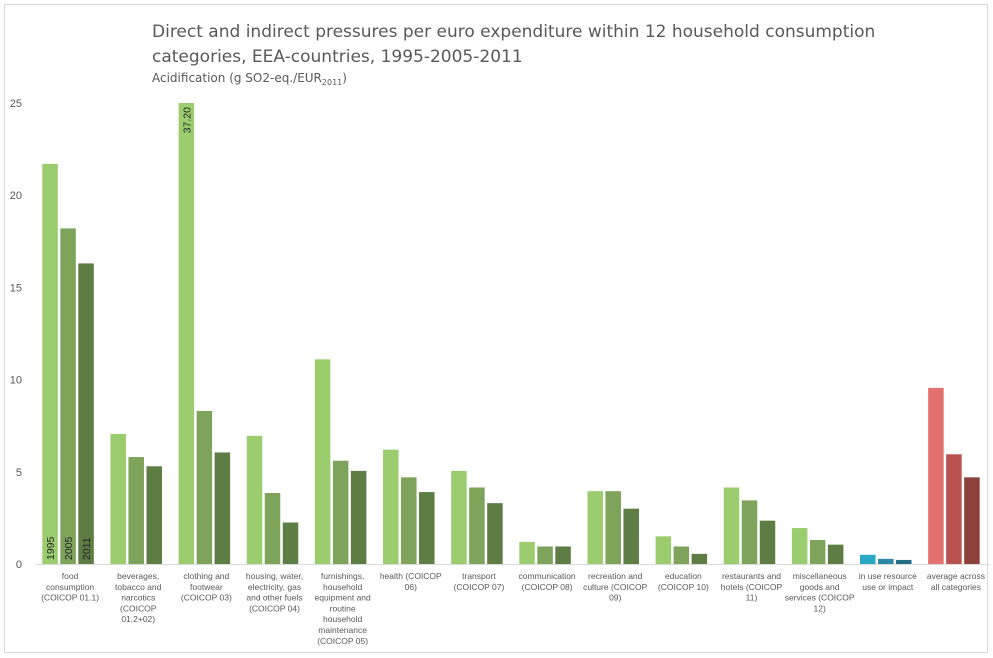 Image resolution: width=993 pixels, height=658 pixels. Describe the element at coordinates (16, 104) in the screenshot. I see `y-tick-label: 25` at that location.